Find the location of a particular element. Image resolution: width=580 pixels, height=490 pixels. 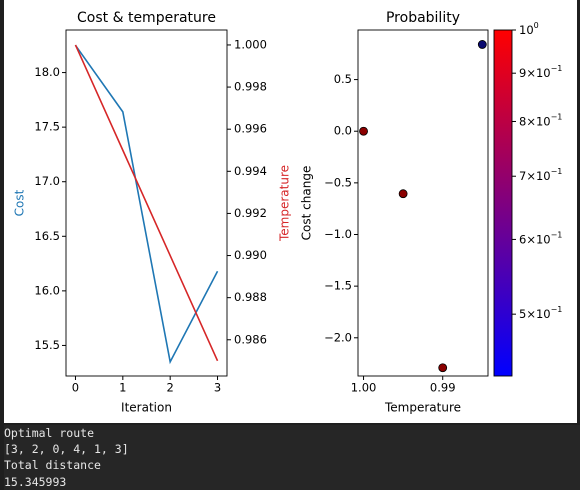

cost-y-tick-label: 17.0 is located at coordinates (47, 181).